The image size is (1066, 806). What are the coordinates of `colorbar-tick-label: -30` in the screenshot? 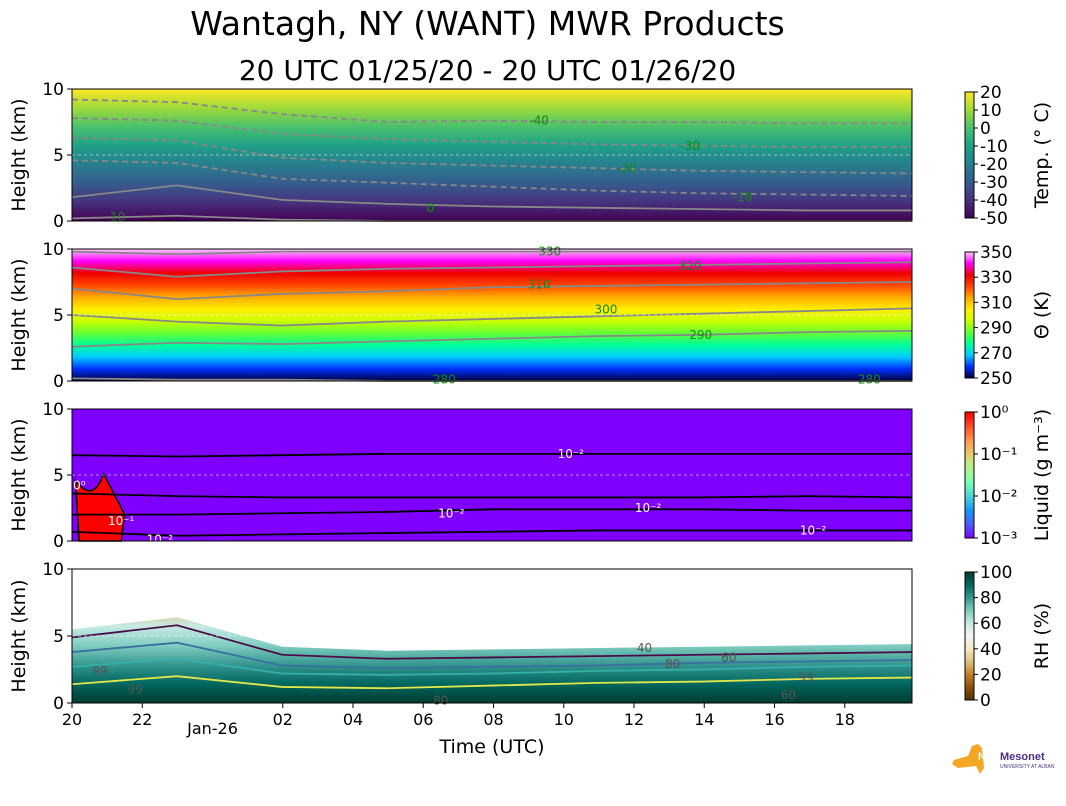 It's located at (994, 183).